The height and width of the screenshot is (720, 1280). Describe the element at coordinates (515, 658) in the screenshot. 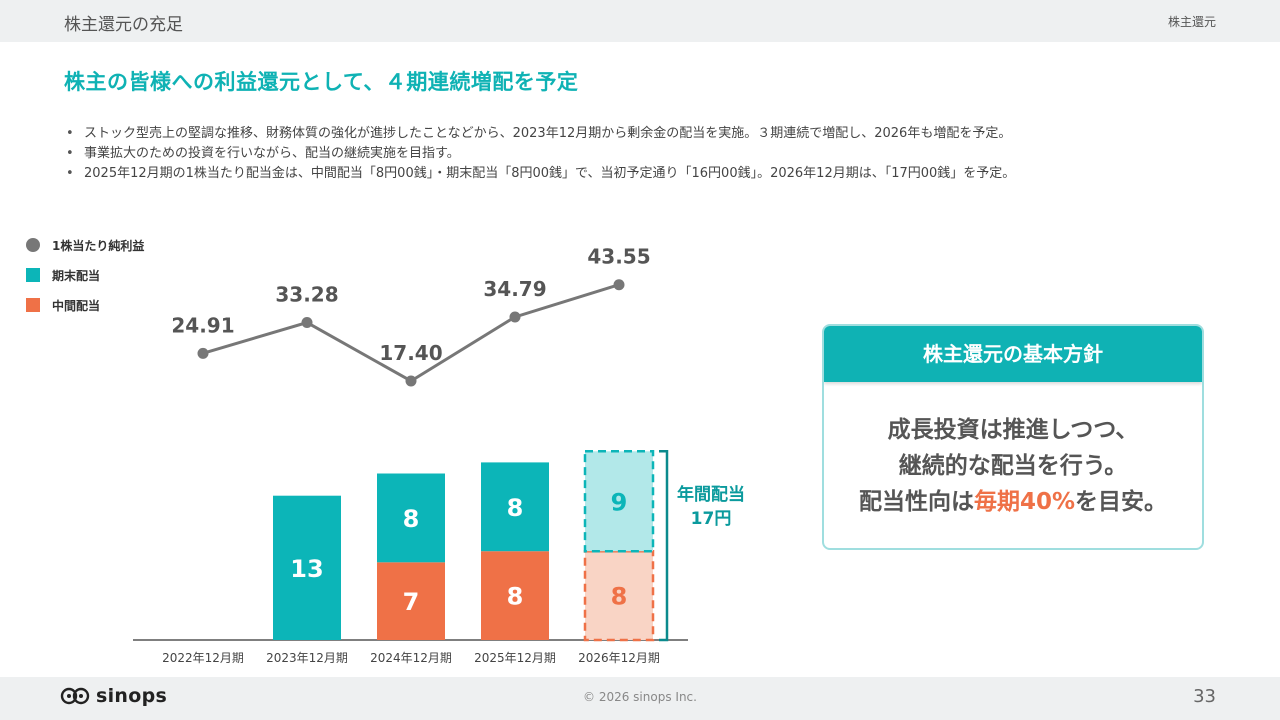

I see `category-label-3: 2025年12月期` at that location.